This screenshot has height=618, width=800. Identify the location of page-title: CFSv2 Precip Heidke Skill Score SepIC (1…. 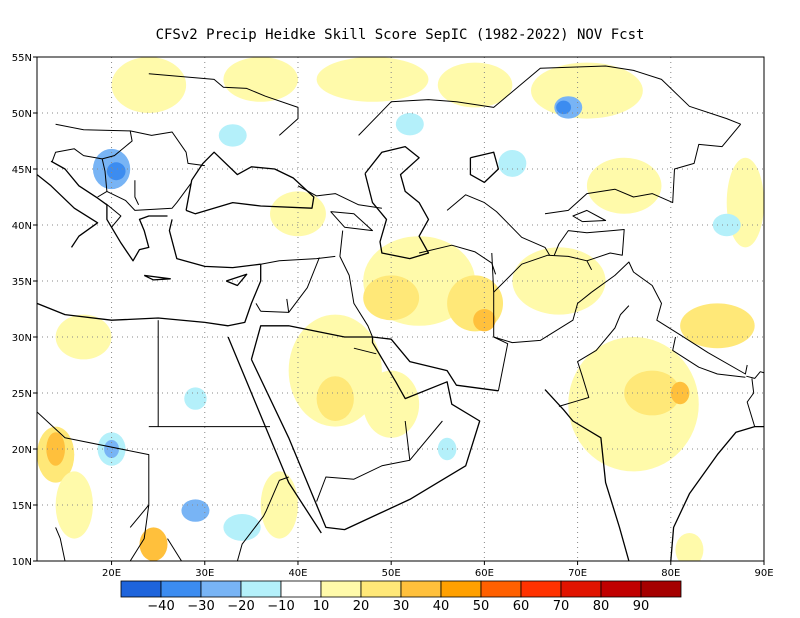
(400, 35).